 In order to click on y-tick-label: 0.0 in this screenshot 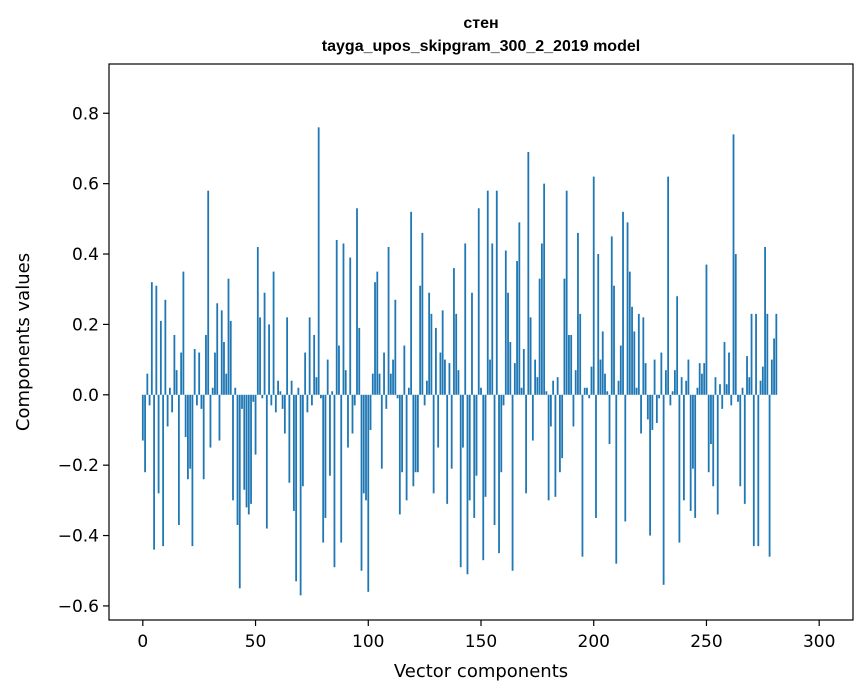, I will do `click(85, 396)`.